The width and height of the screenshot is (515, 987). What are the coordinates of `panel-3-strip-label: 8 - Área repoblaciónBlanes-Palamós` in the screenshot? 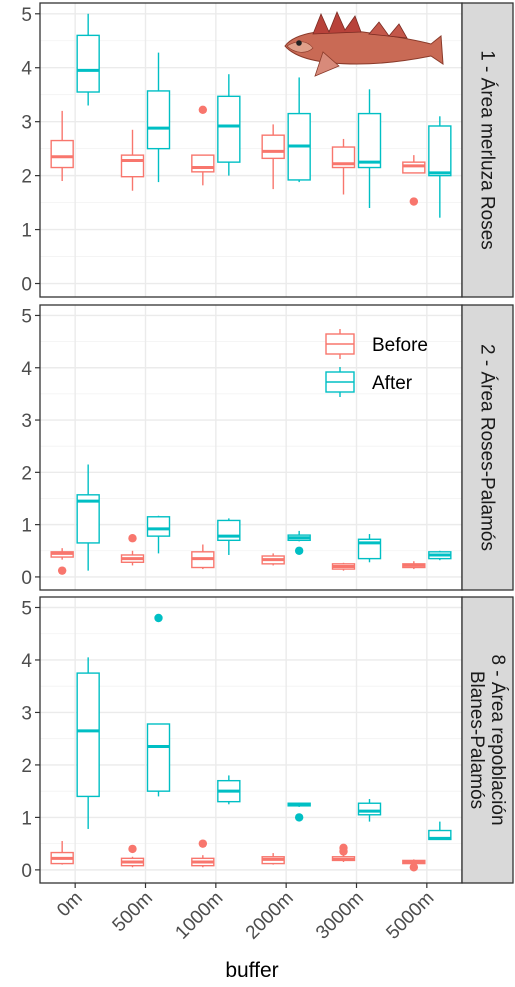 It's located at (487, 739).